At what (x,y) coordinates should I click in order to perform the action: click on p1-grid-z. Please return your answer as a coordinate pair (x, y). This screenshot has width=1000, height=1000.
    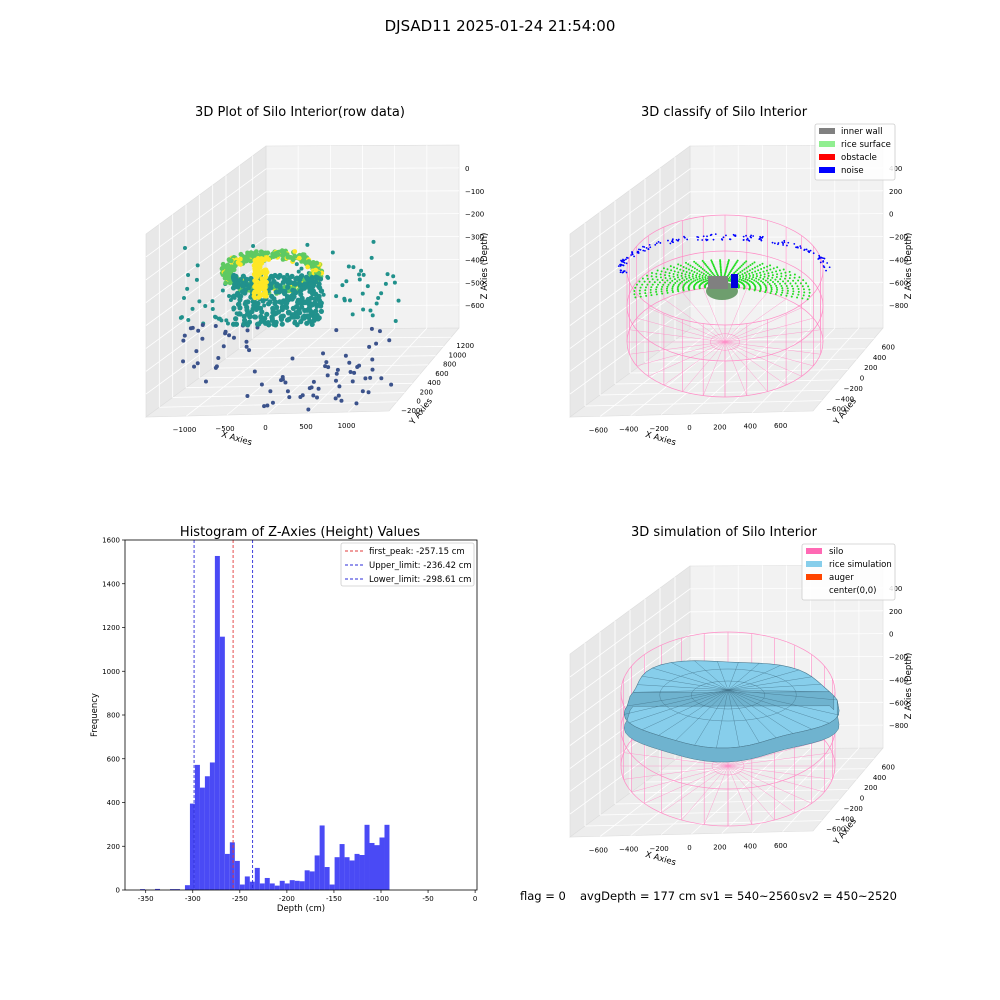
    Looking at the image, I should click on (302, 235).